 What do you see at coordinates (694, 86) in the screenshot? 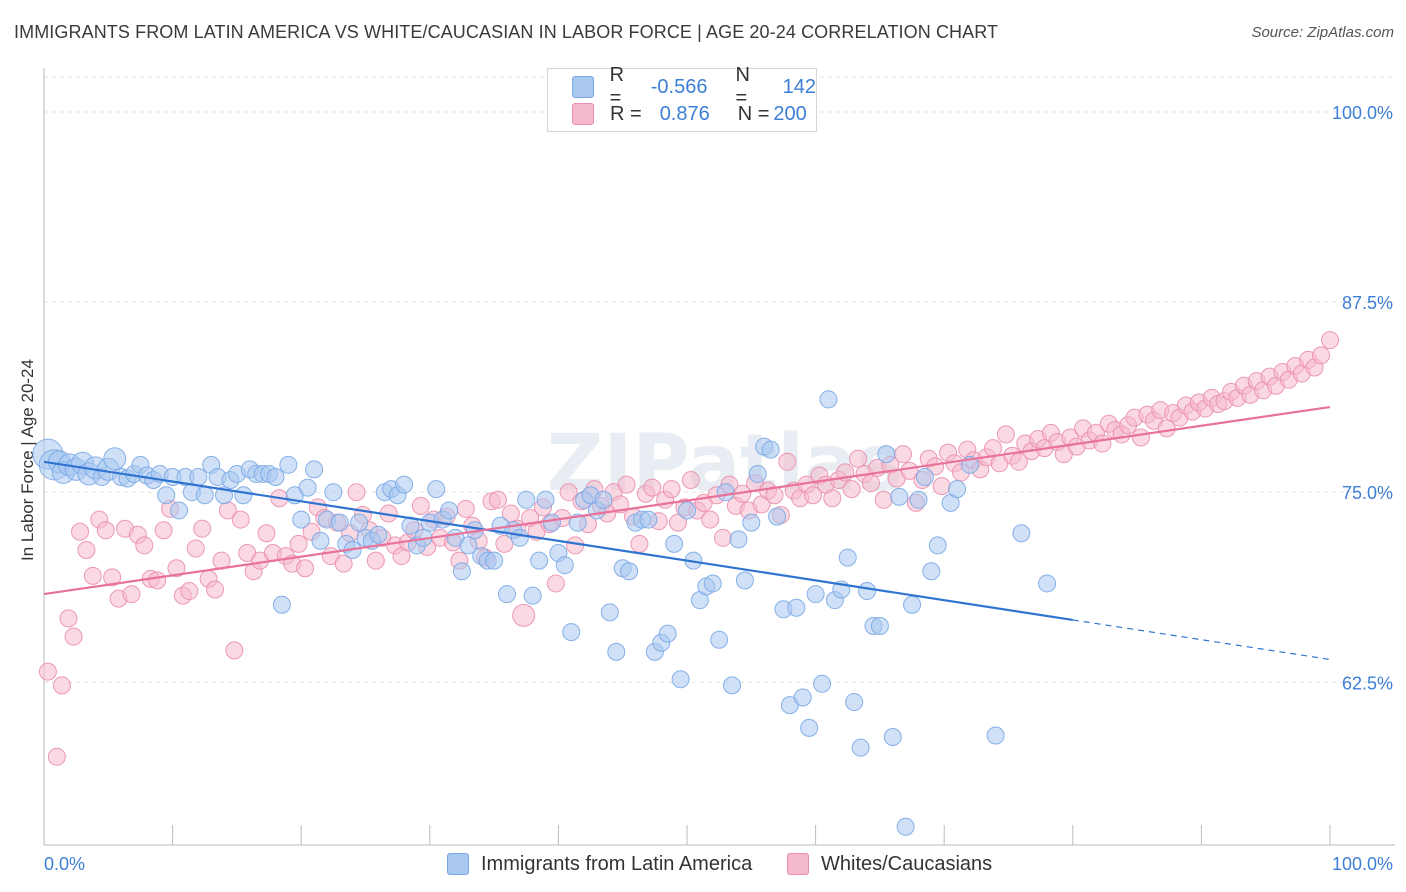
I see `legend-row-immigrants: R = -0.566 N = 142` at bounding box center [694, 86].